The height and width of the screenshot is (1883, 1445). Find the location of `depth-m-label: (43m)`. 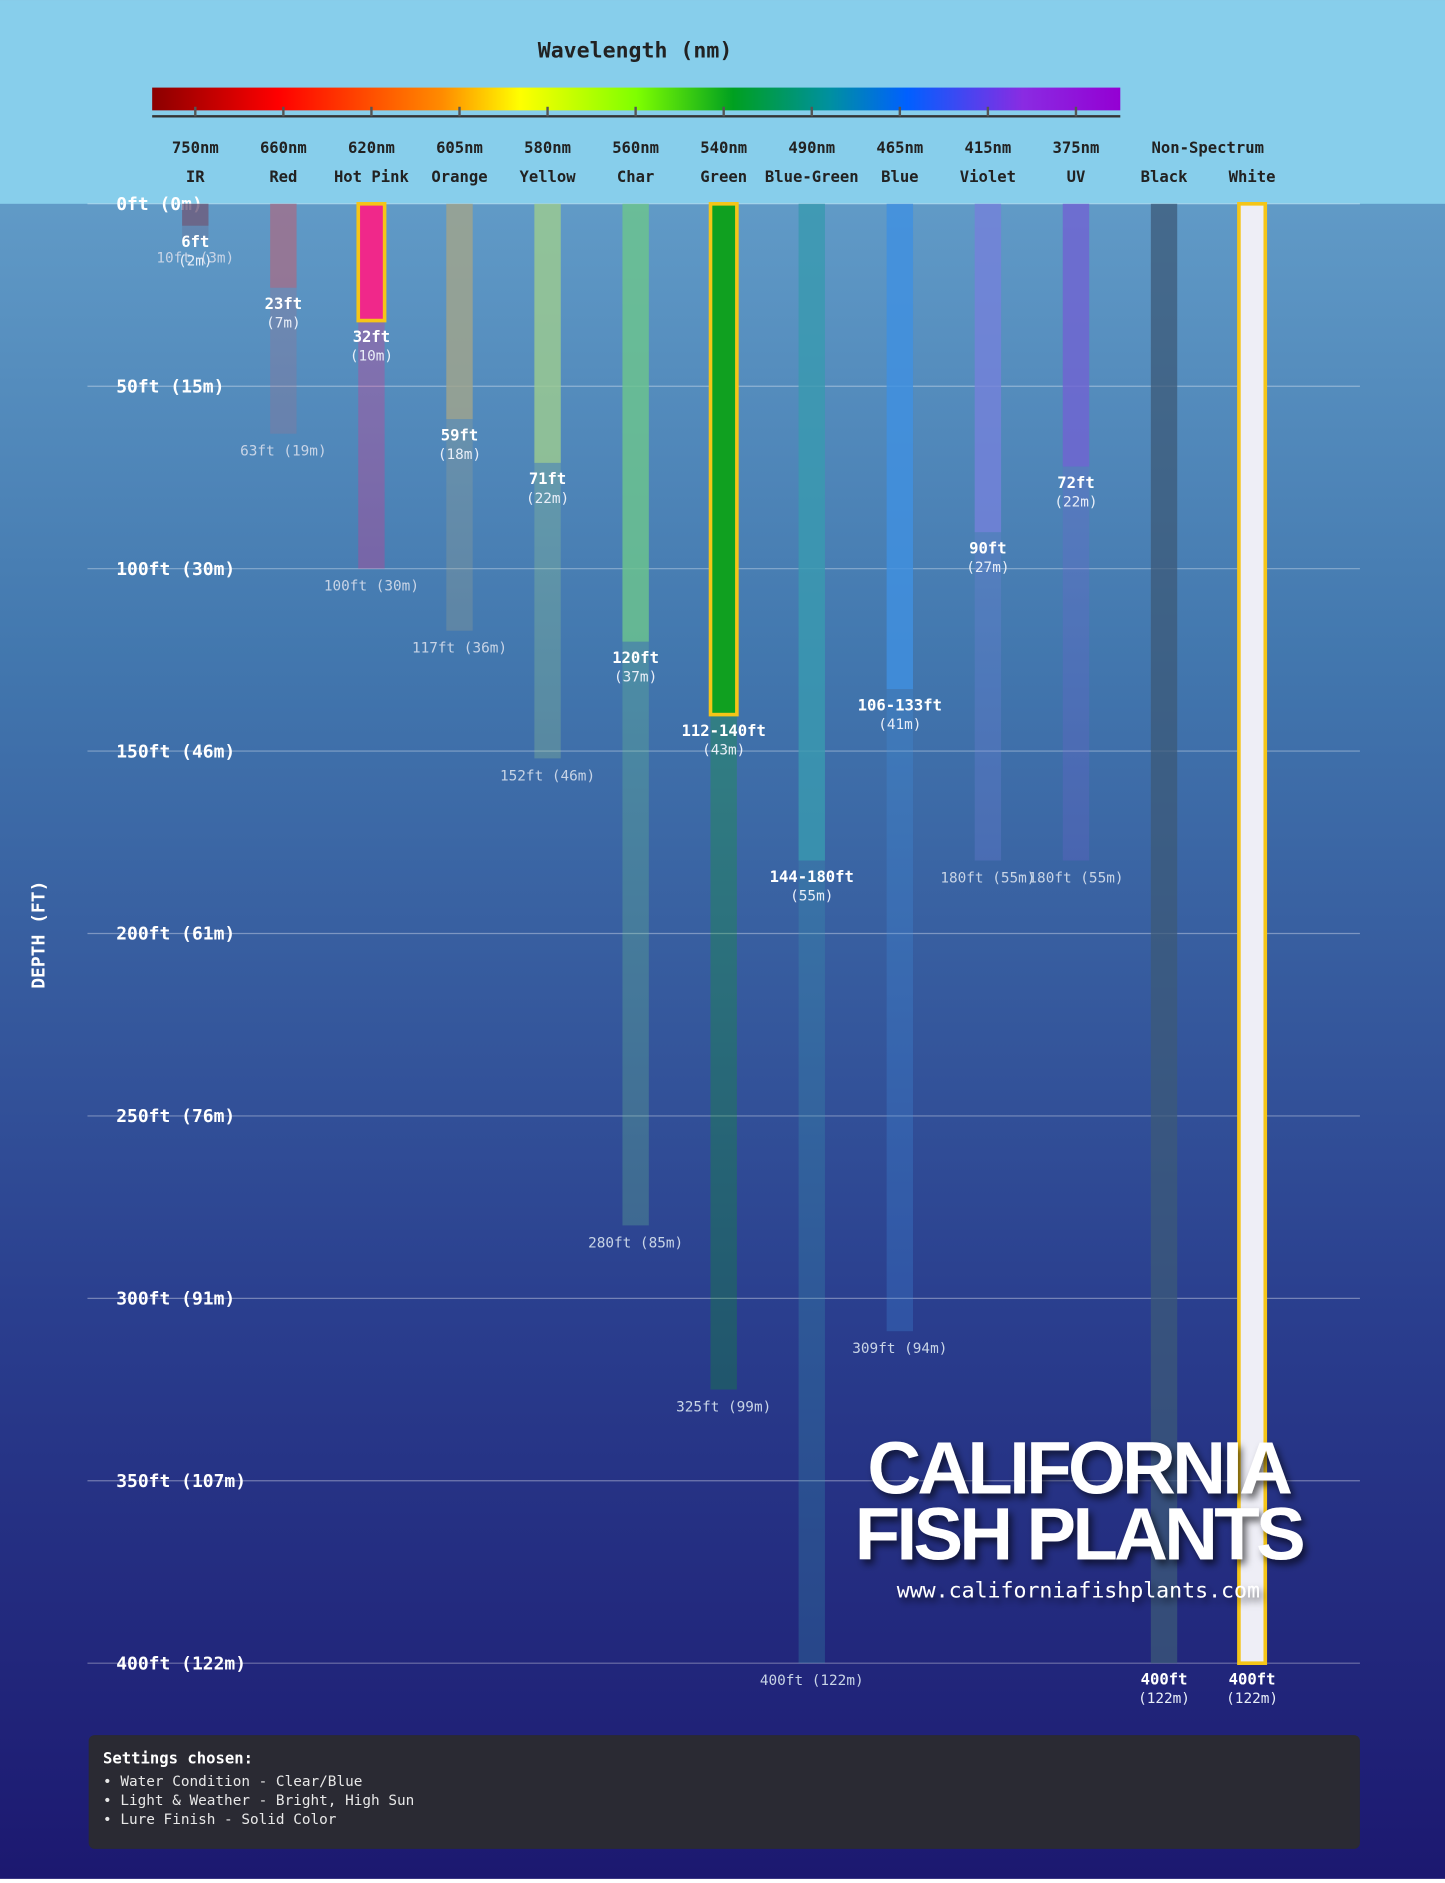

depth-m-label: (43m) is located at coordinates (723, 751).